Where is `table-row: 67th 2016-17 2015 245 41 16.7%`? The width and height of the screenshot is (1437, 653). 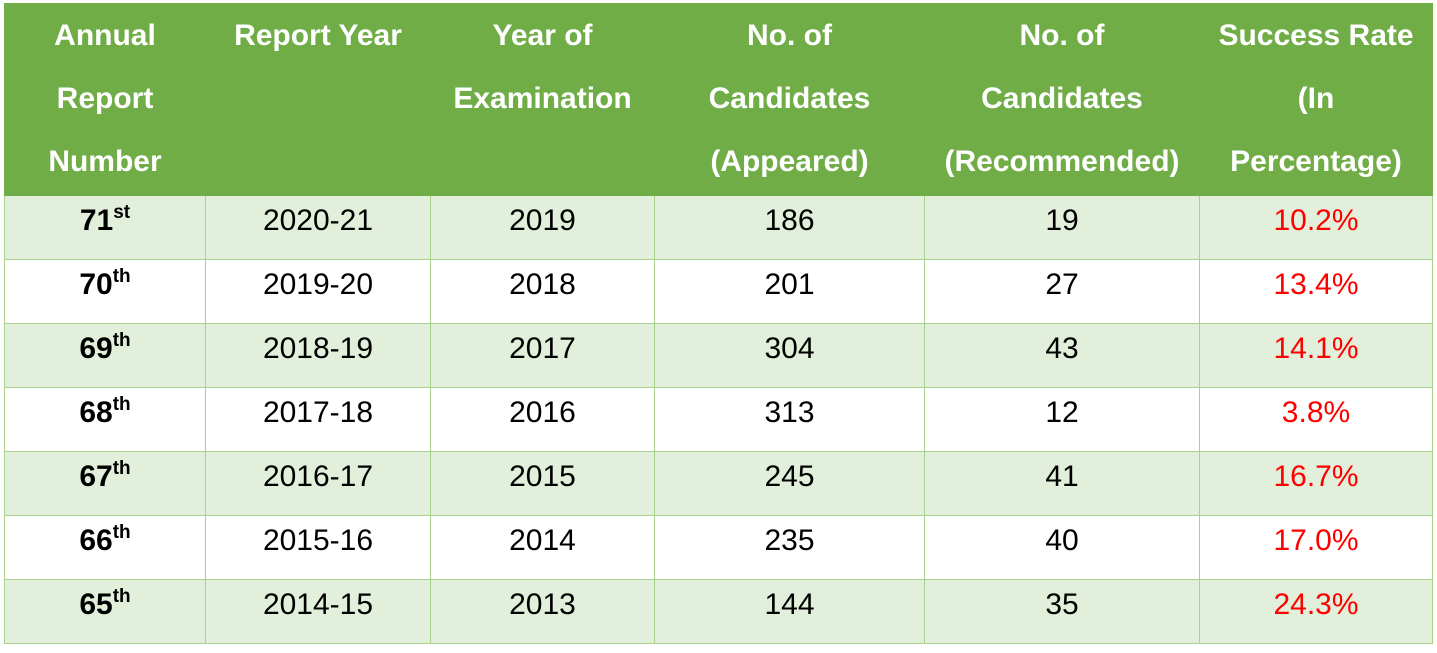
table-row: 67th 2016-17 2015 245 41 16.7% is located at coordinates (718, 483).